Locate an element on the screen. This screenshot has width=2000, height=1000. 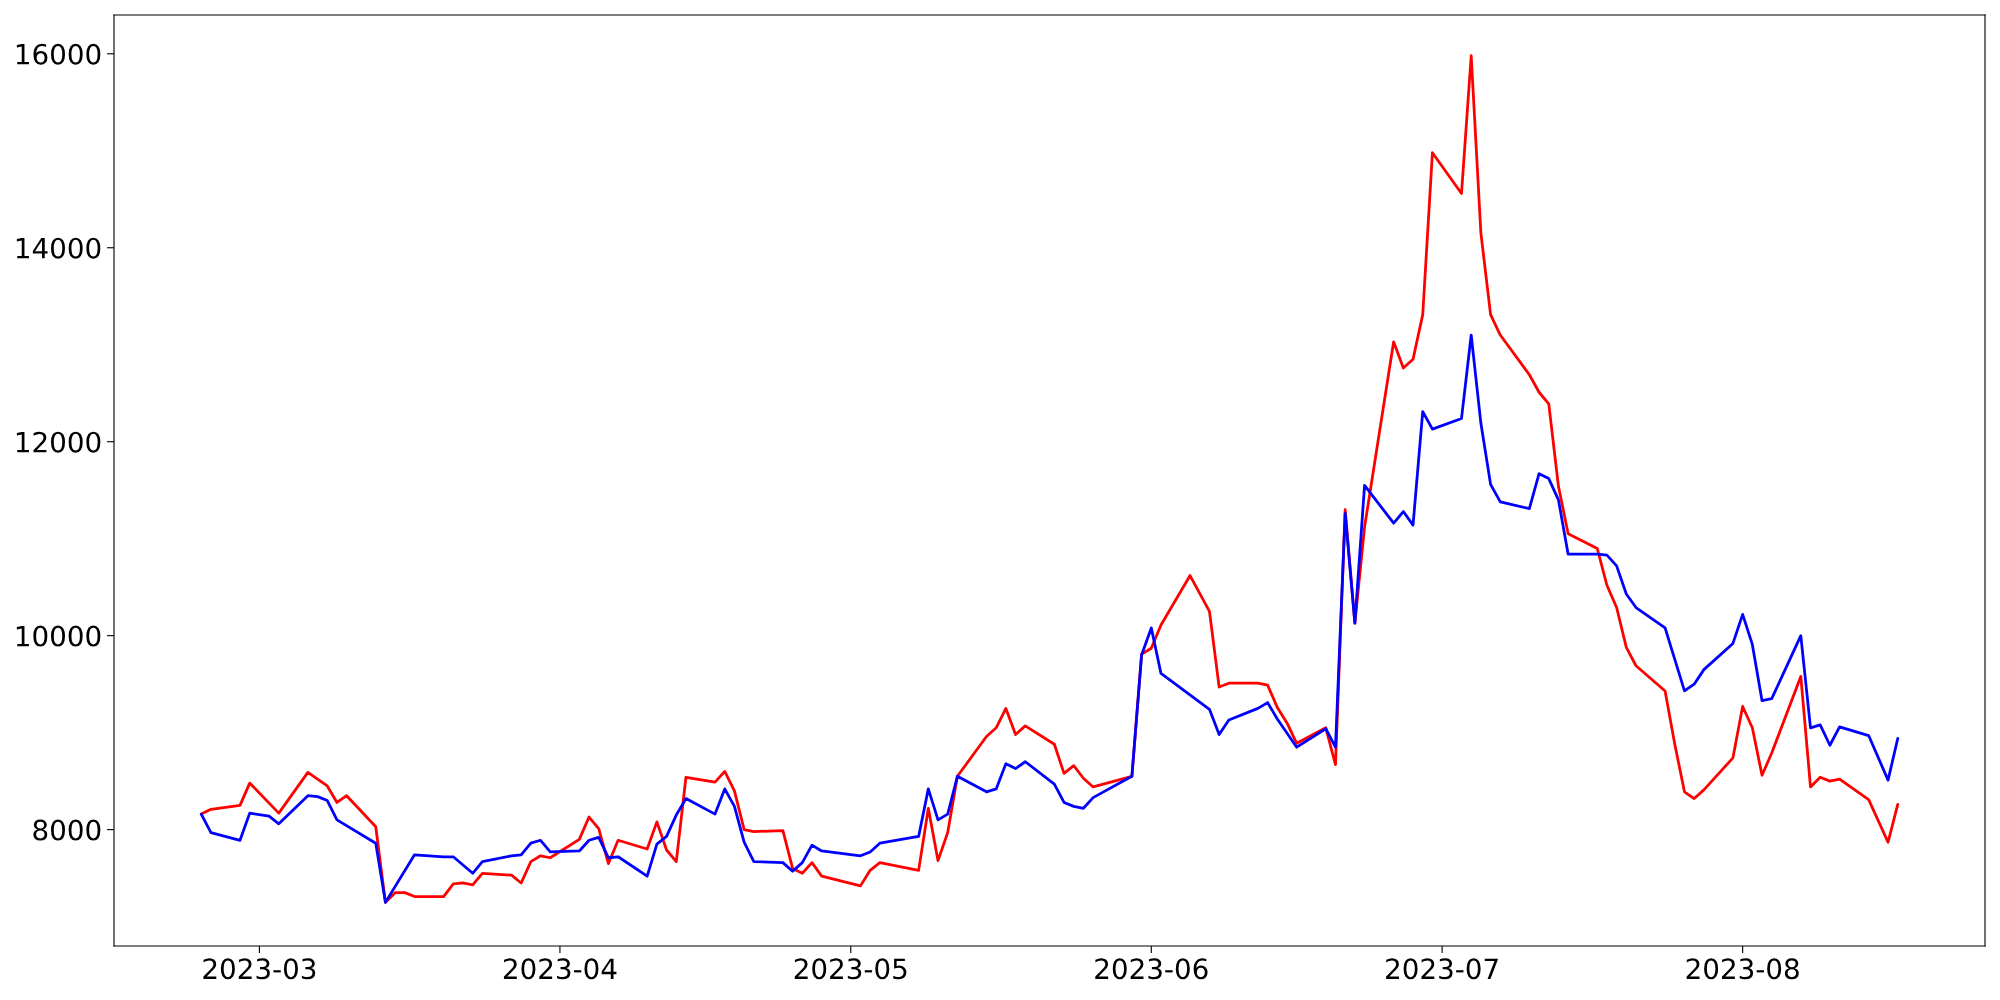
x-tick-label: 2023-06 is located at coordinates (1151, 969).